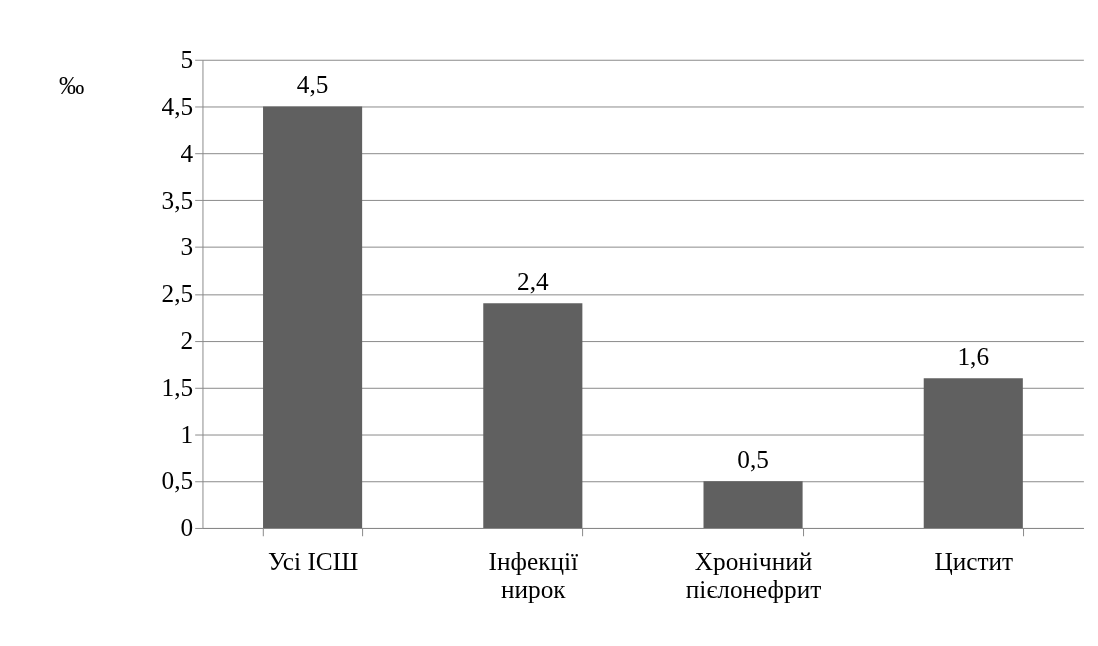 This screenshot has width=1098, height=646. Describe the element at coordinates (187, 339) in the screenshot. I see `y-tick-label: 2` at that location.